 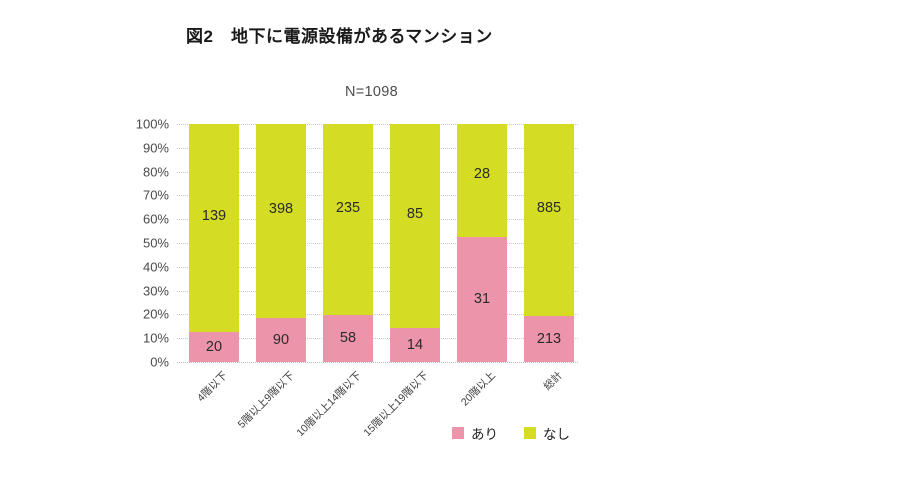 I want to click on bar-group: 28 31, so click(x=482, y=243).